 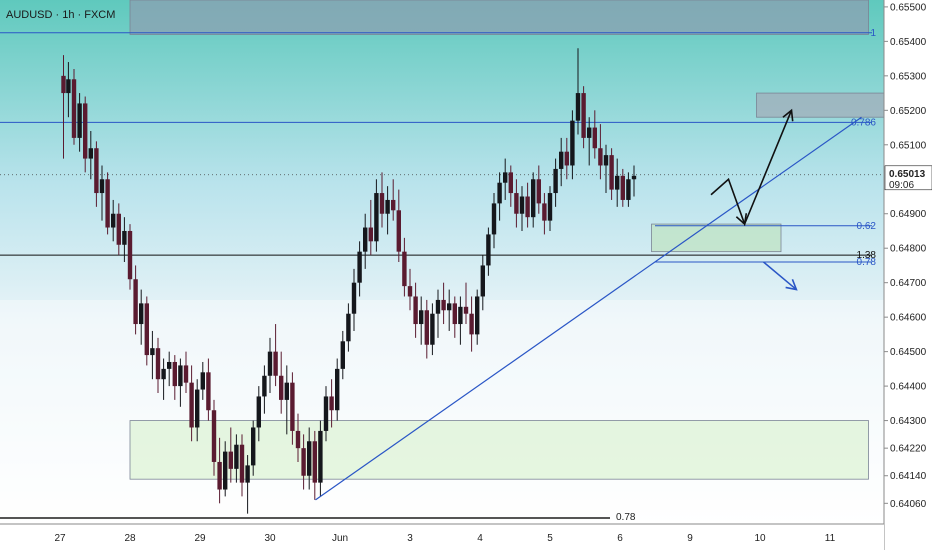 What do you see at coordinates (550, 538) in the screenshot?
I see `time-tick-label-7: 5` at bounding box center [550, 538].